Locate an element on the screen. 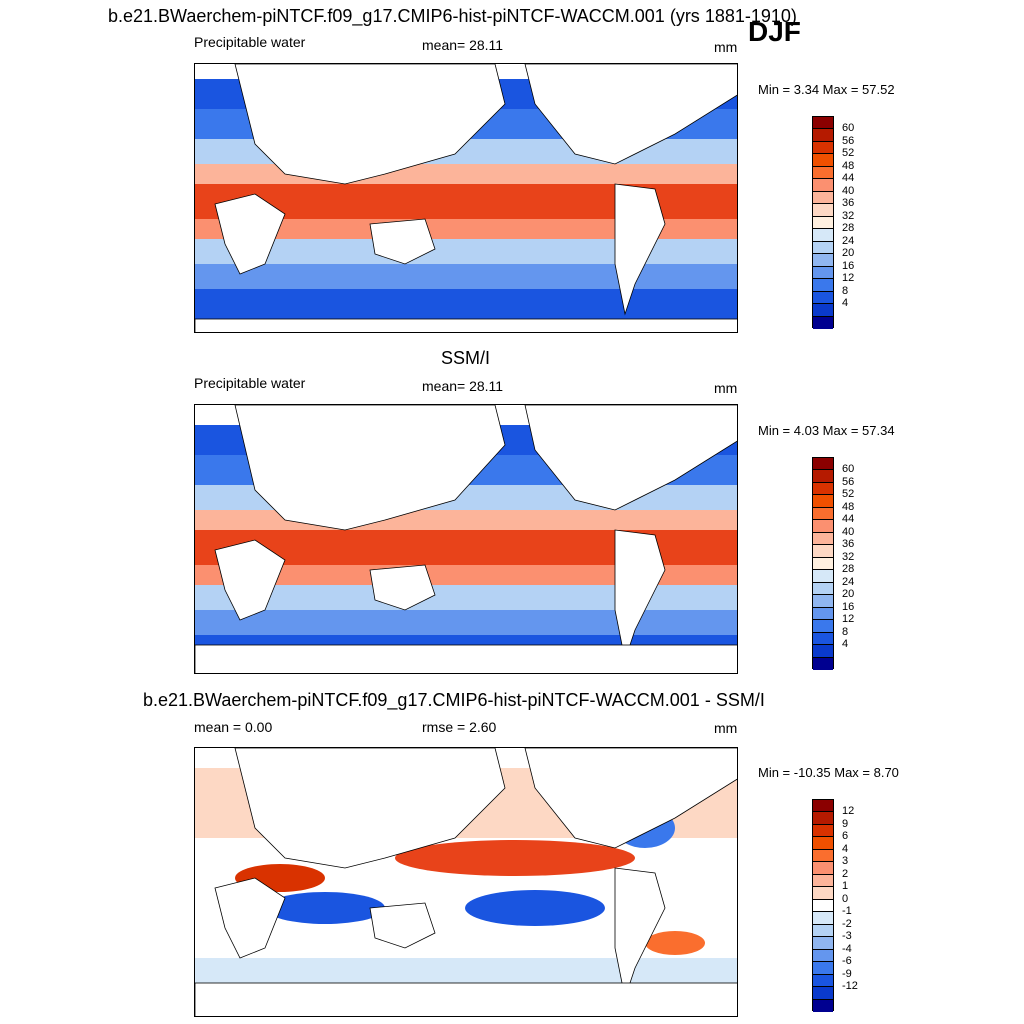 The height and width of the screenshot is (1024, 1024). panel1-minmax: Min = 3.34 Max = 57.52 is located at coordinates (826, 89).